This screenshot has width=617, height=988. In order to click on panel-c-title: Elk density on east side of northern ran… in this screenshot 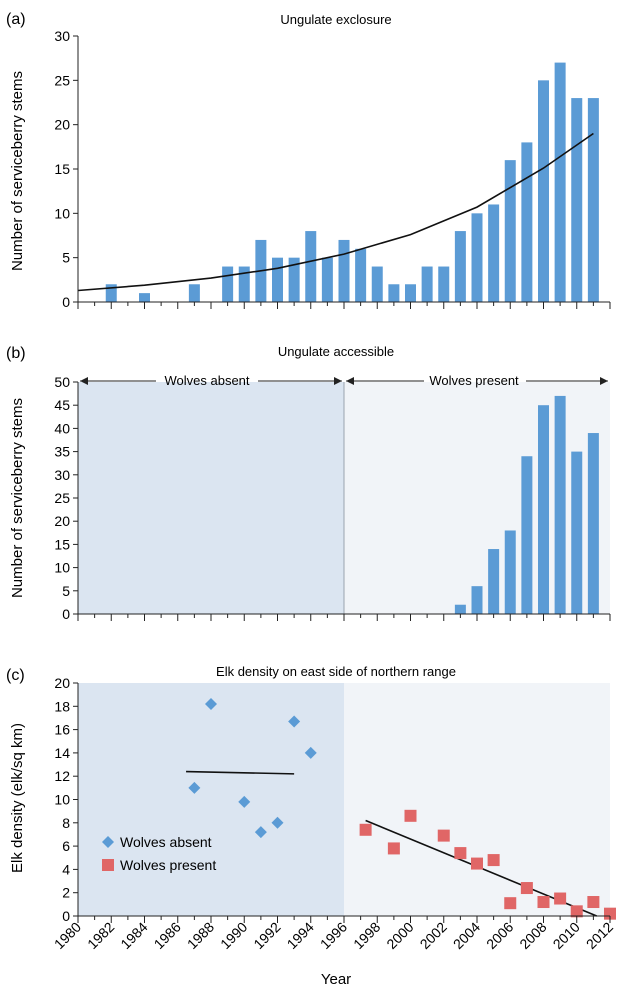, I will do `click(336, 671)`.